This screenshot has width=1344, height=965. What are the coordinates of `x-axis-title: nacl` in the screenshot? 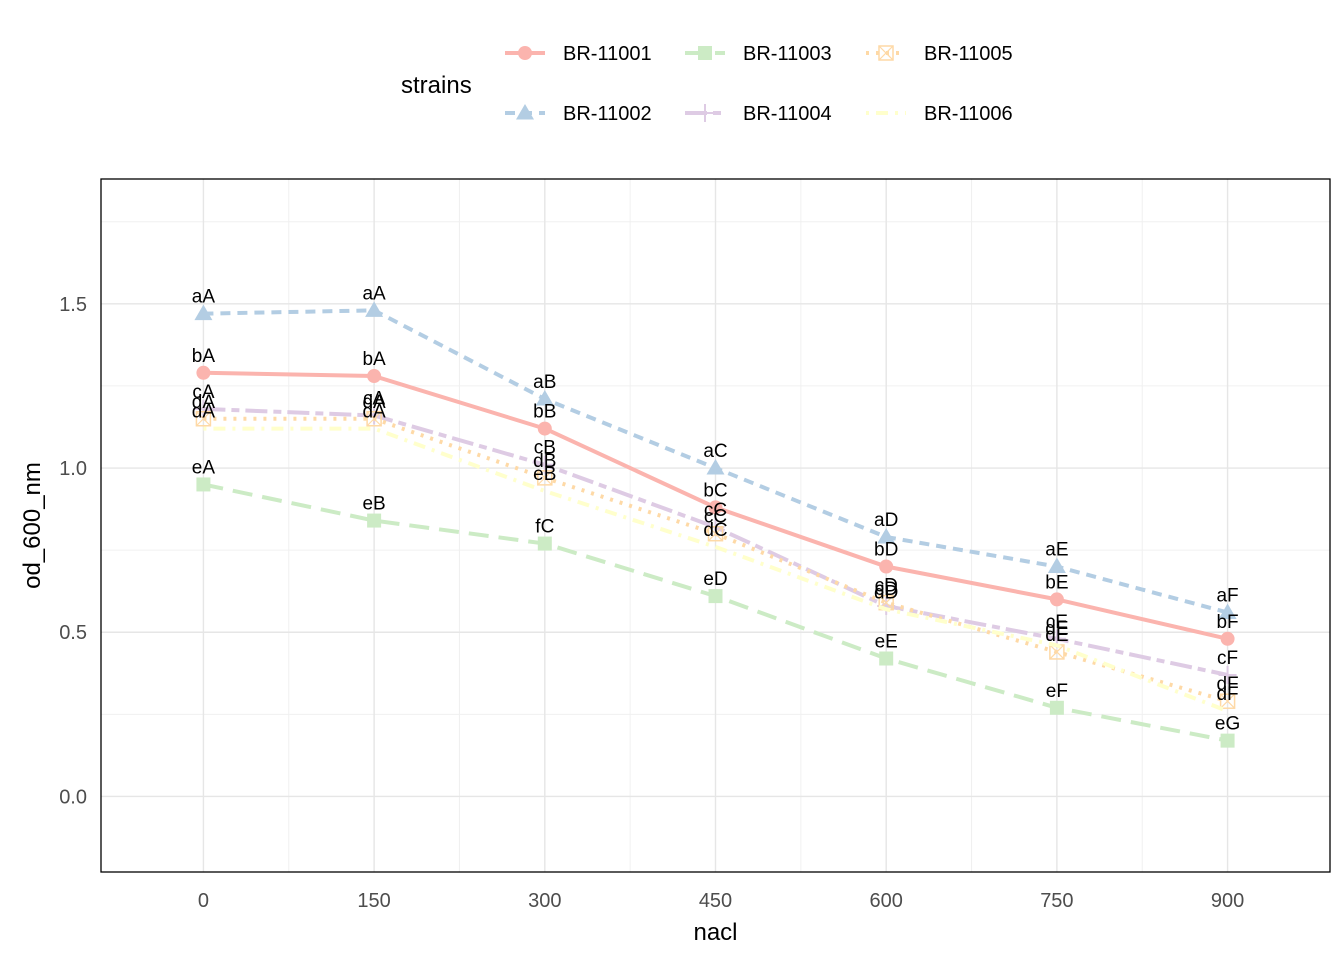 It's located at (715, 932).